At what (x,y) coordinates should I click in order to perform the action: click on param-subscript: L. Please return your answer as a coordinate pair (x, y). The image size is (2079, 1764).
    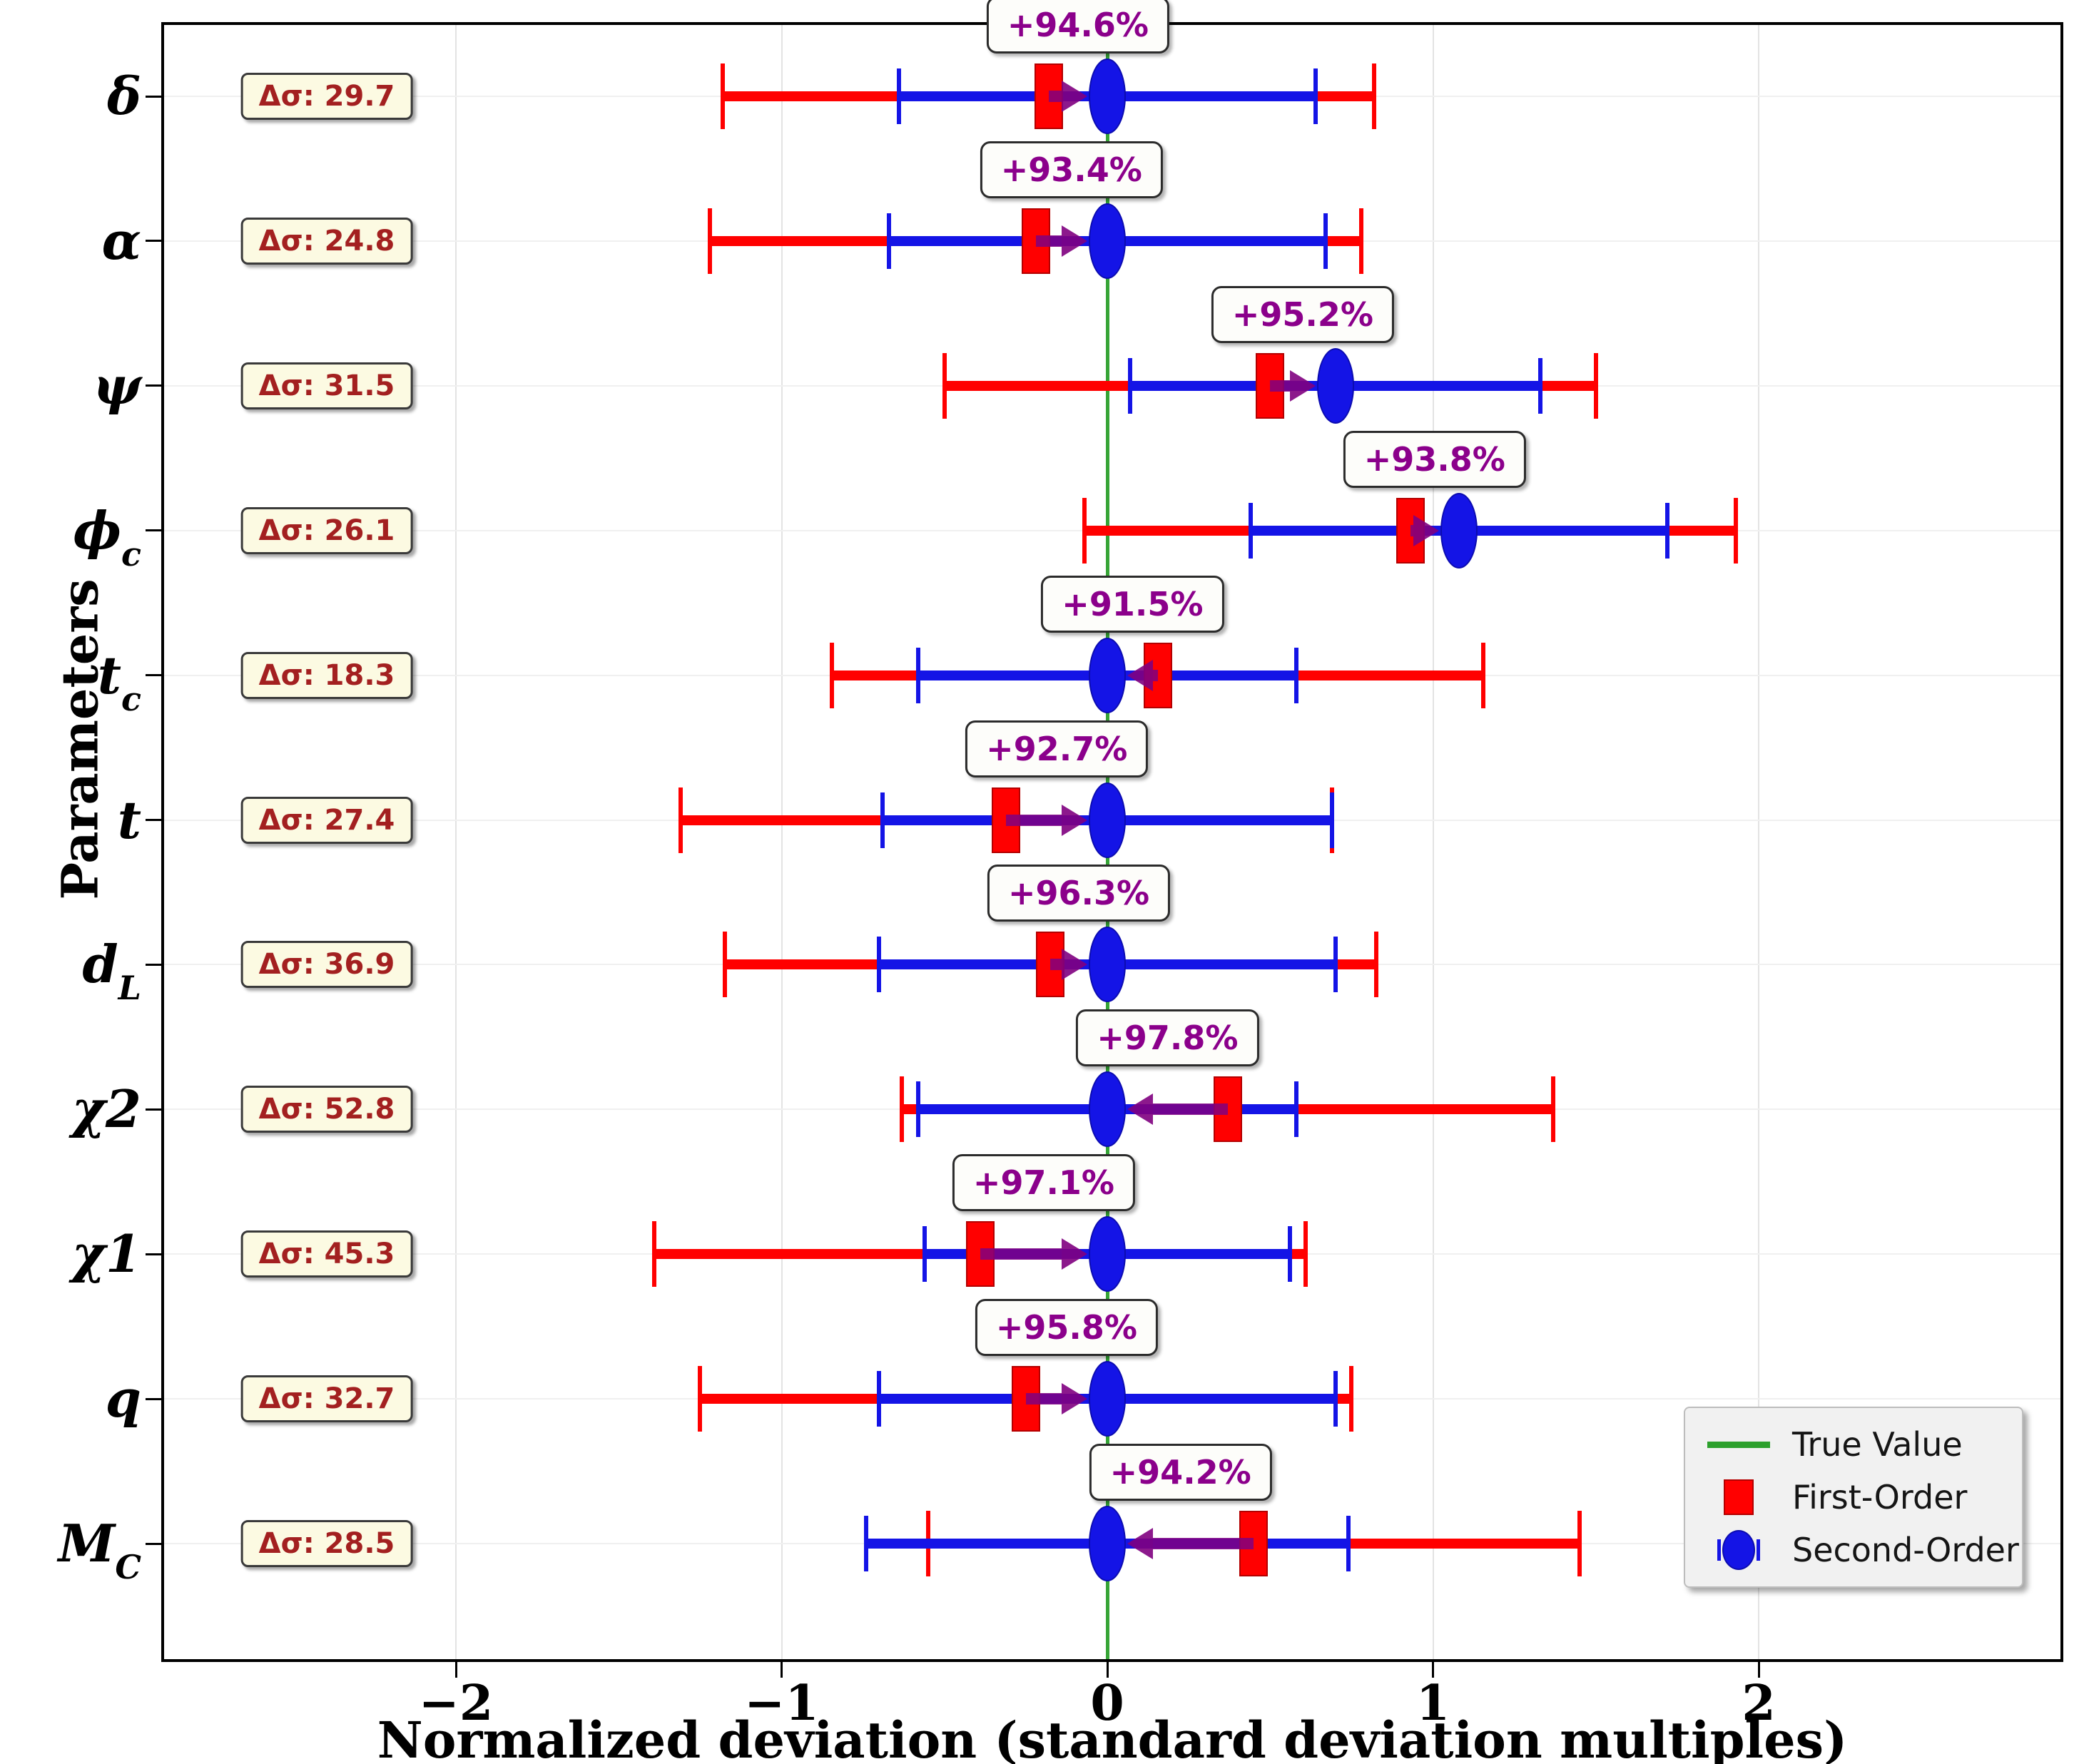
    Looking at the image, I should click on (129, 988).